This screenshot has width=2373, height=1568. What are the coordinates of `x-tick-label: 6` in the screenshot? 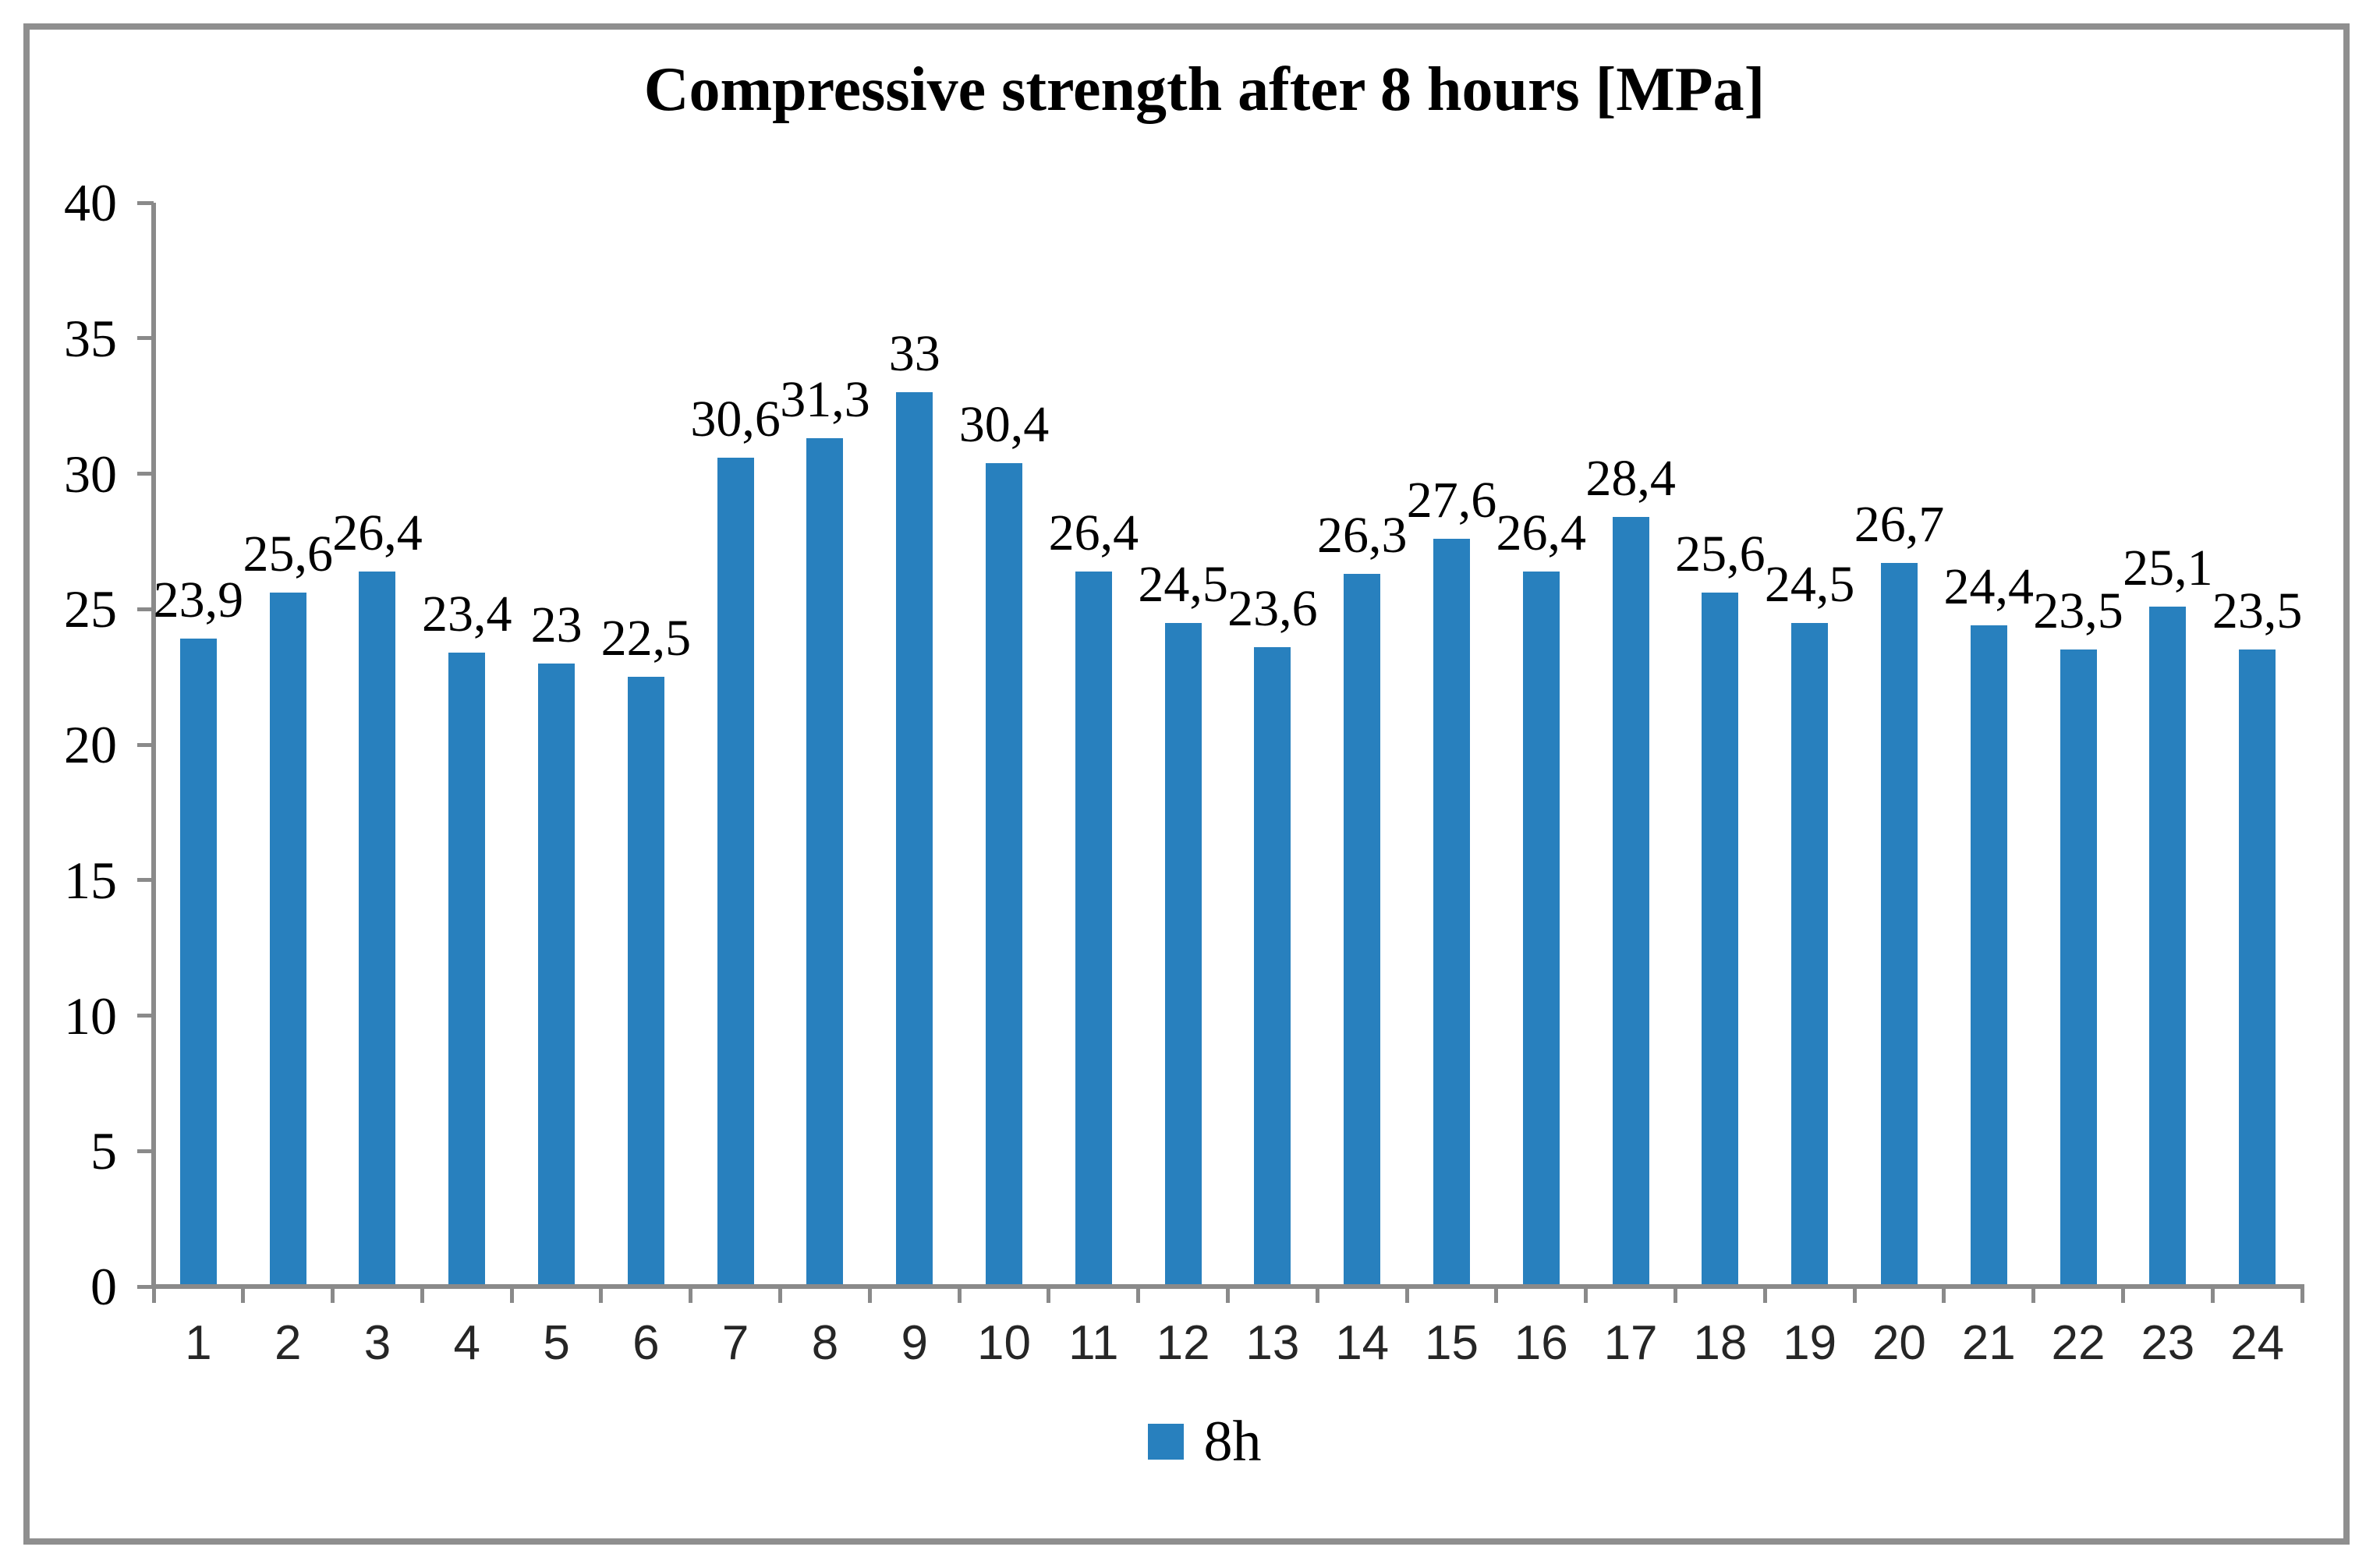 It's located at (646, 1343).